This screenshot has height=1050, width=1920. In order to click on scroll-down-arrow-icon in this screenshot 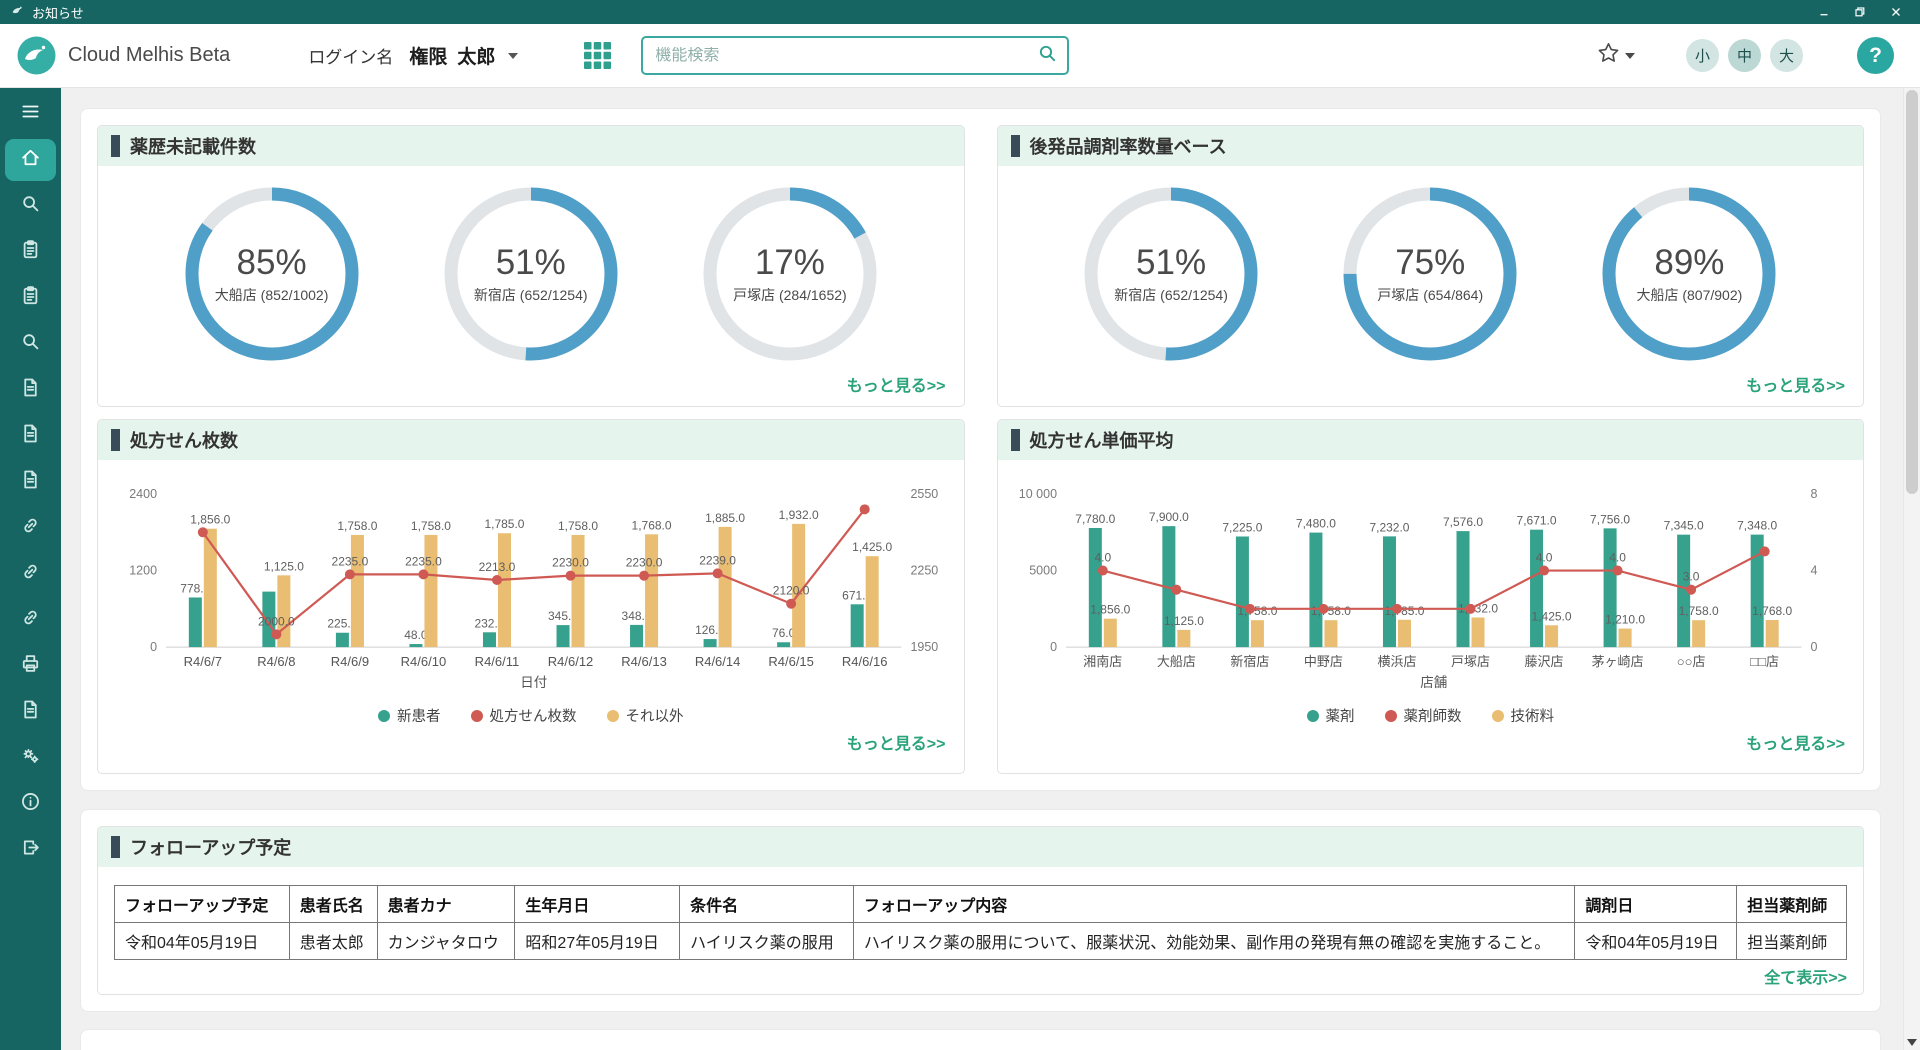, I will do `click(1912, 1042)`.